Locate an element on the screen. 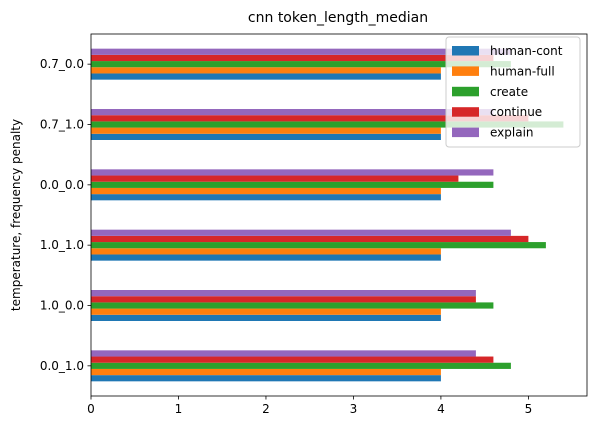 Image resolution: width=596 pixels, height=433 pixels. legend-swatch-human-full is located at coordinates (465, 71).